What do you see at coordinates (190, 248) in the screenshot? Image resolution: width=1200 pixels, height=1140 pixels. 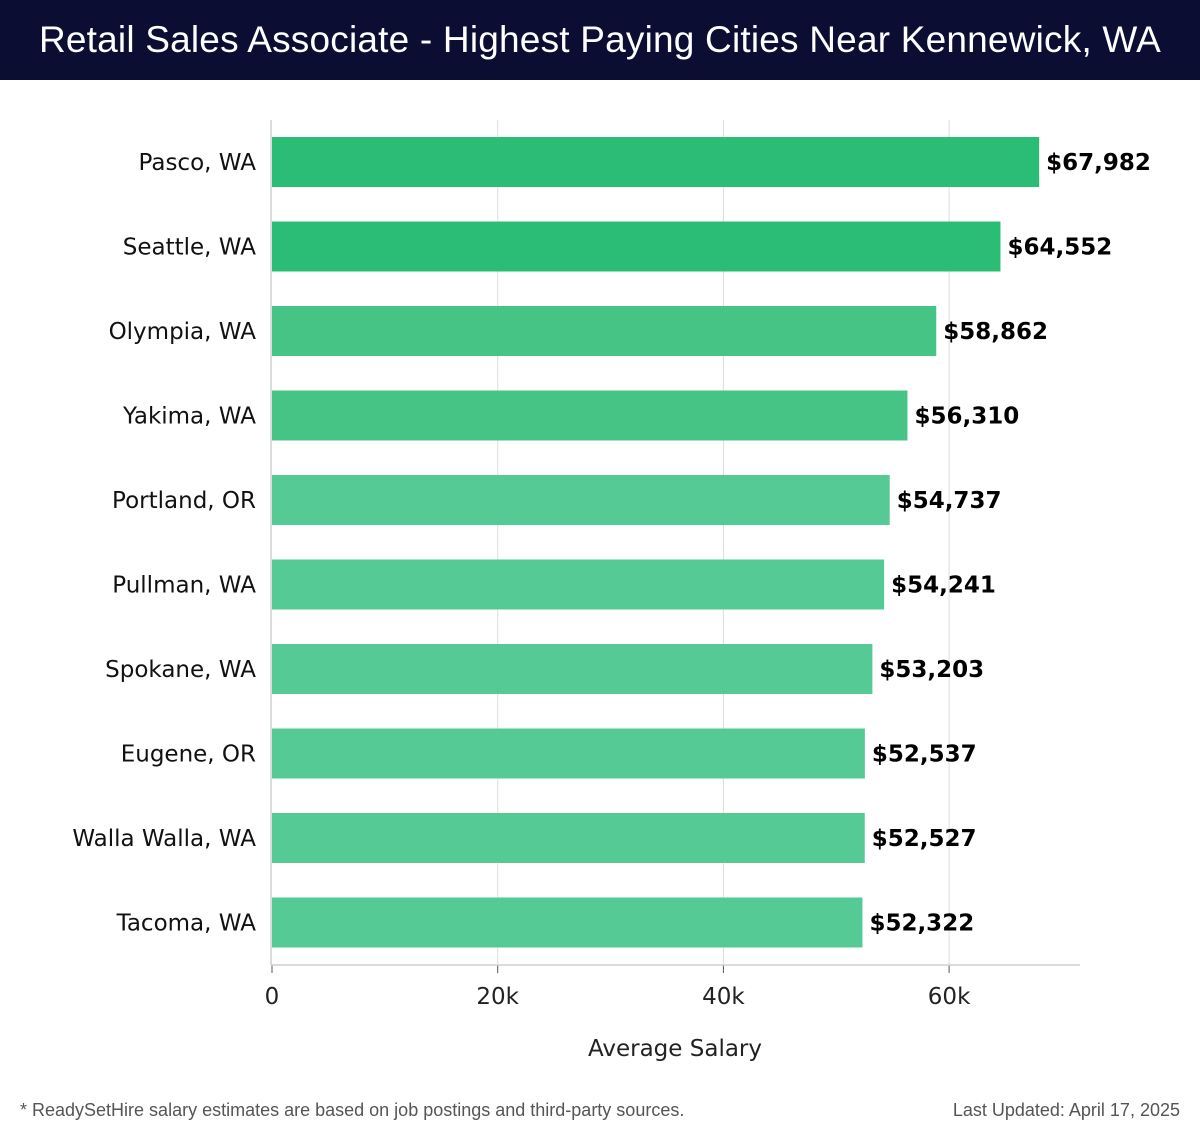 I see `category-label: Seattle, WA` at bounding box center [190, 248].